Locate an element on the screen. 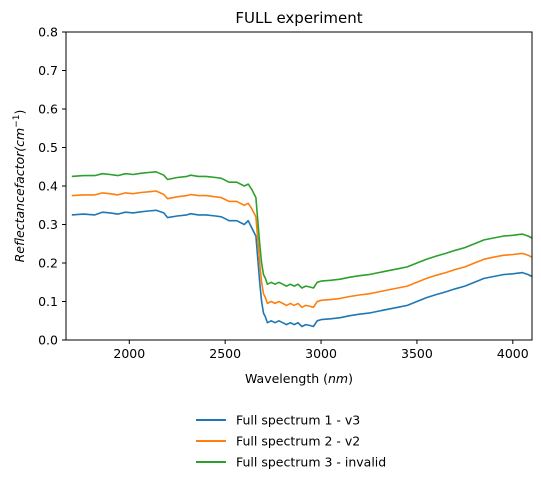  y-axis-ticks: 0.0 0.1 0.2 0.3 0.4 0.5 0.6 0.7 0.8 is located at coordinates (52, 186).